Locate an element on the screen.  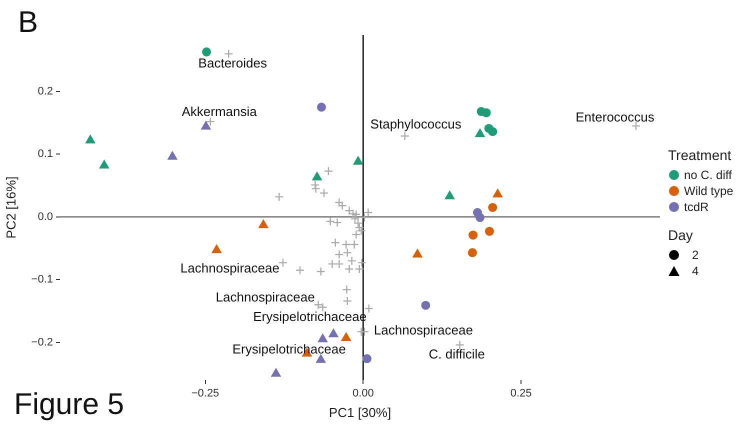
annotation: Staphylococcus is located at coordinates (416, 124).